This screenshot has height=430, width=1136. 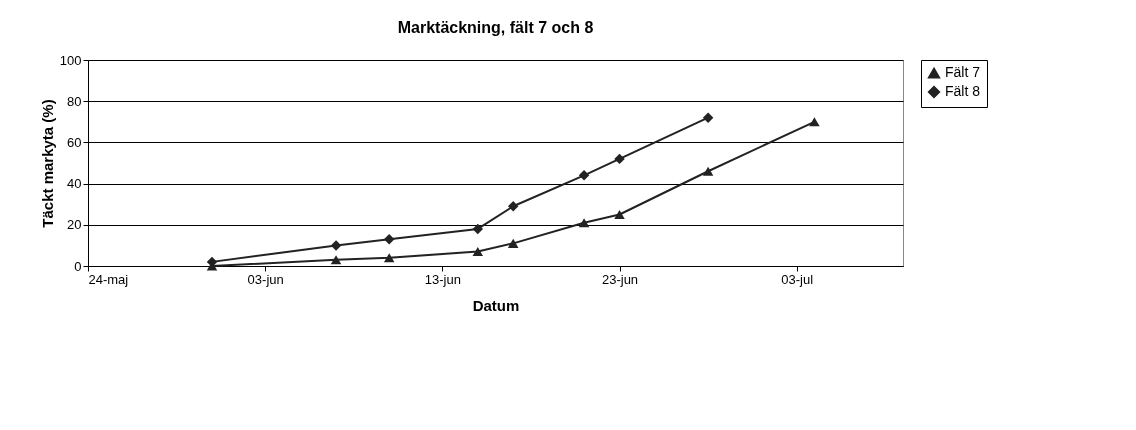 What do you see at coordinates (797, 279) in the screenshot?
I see `x-tick-label: 03-jul` at bounding box center [797, 279].